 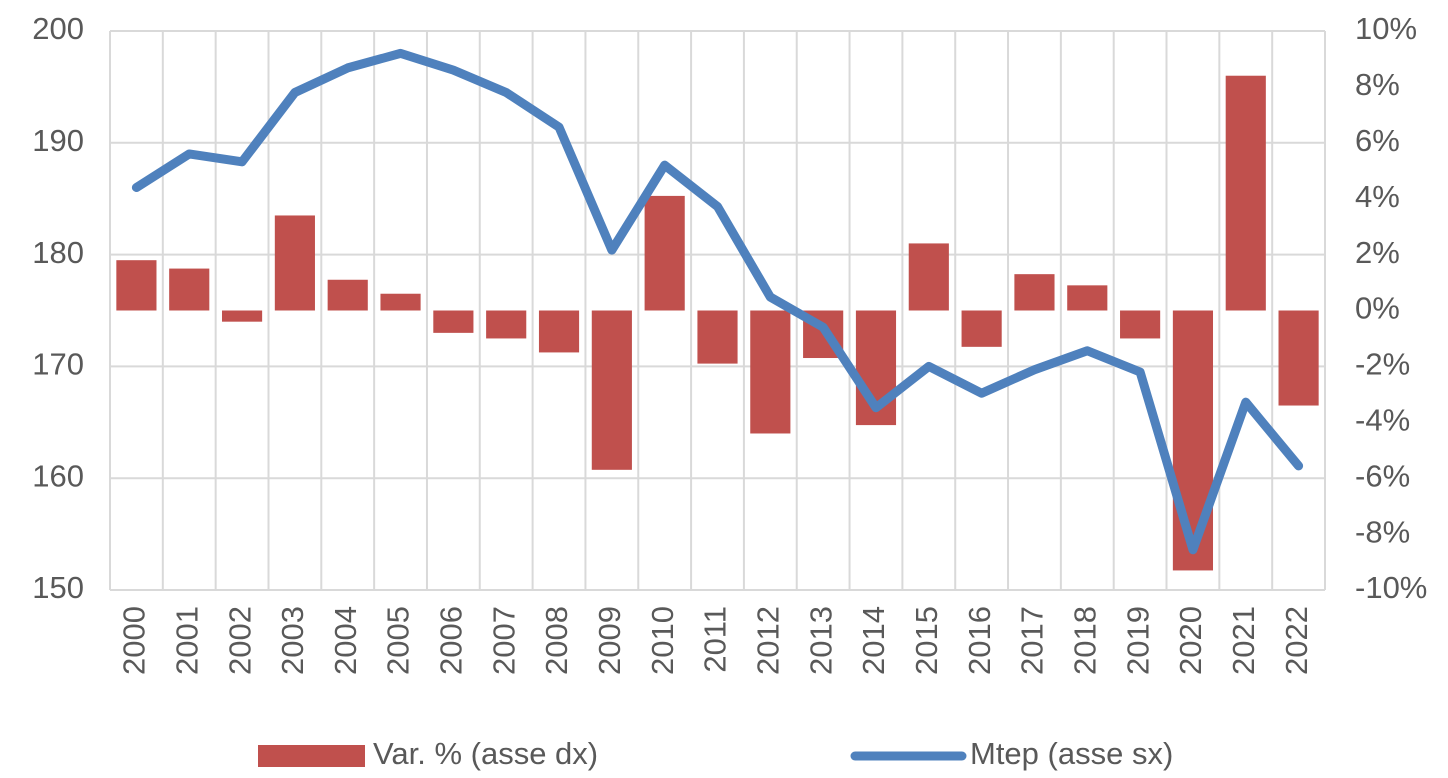 What do you see at coordinates (926, 640) in the screenshot?
I see `x-tick-label: 2015` at bounding box center [926, 640].